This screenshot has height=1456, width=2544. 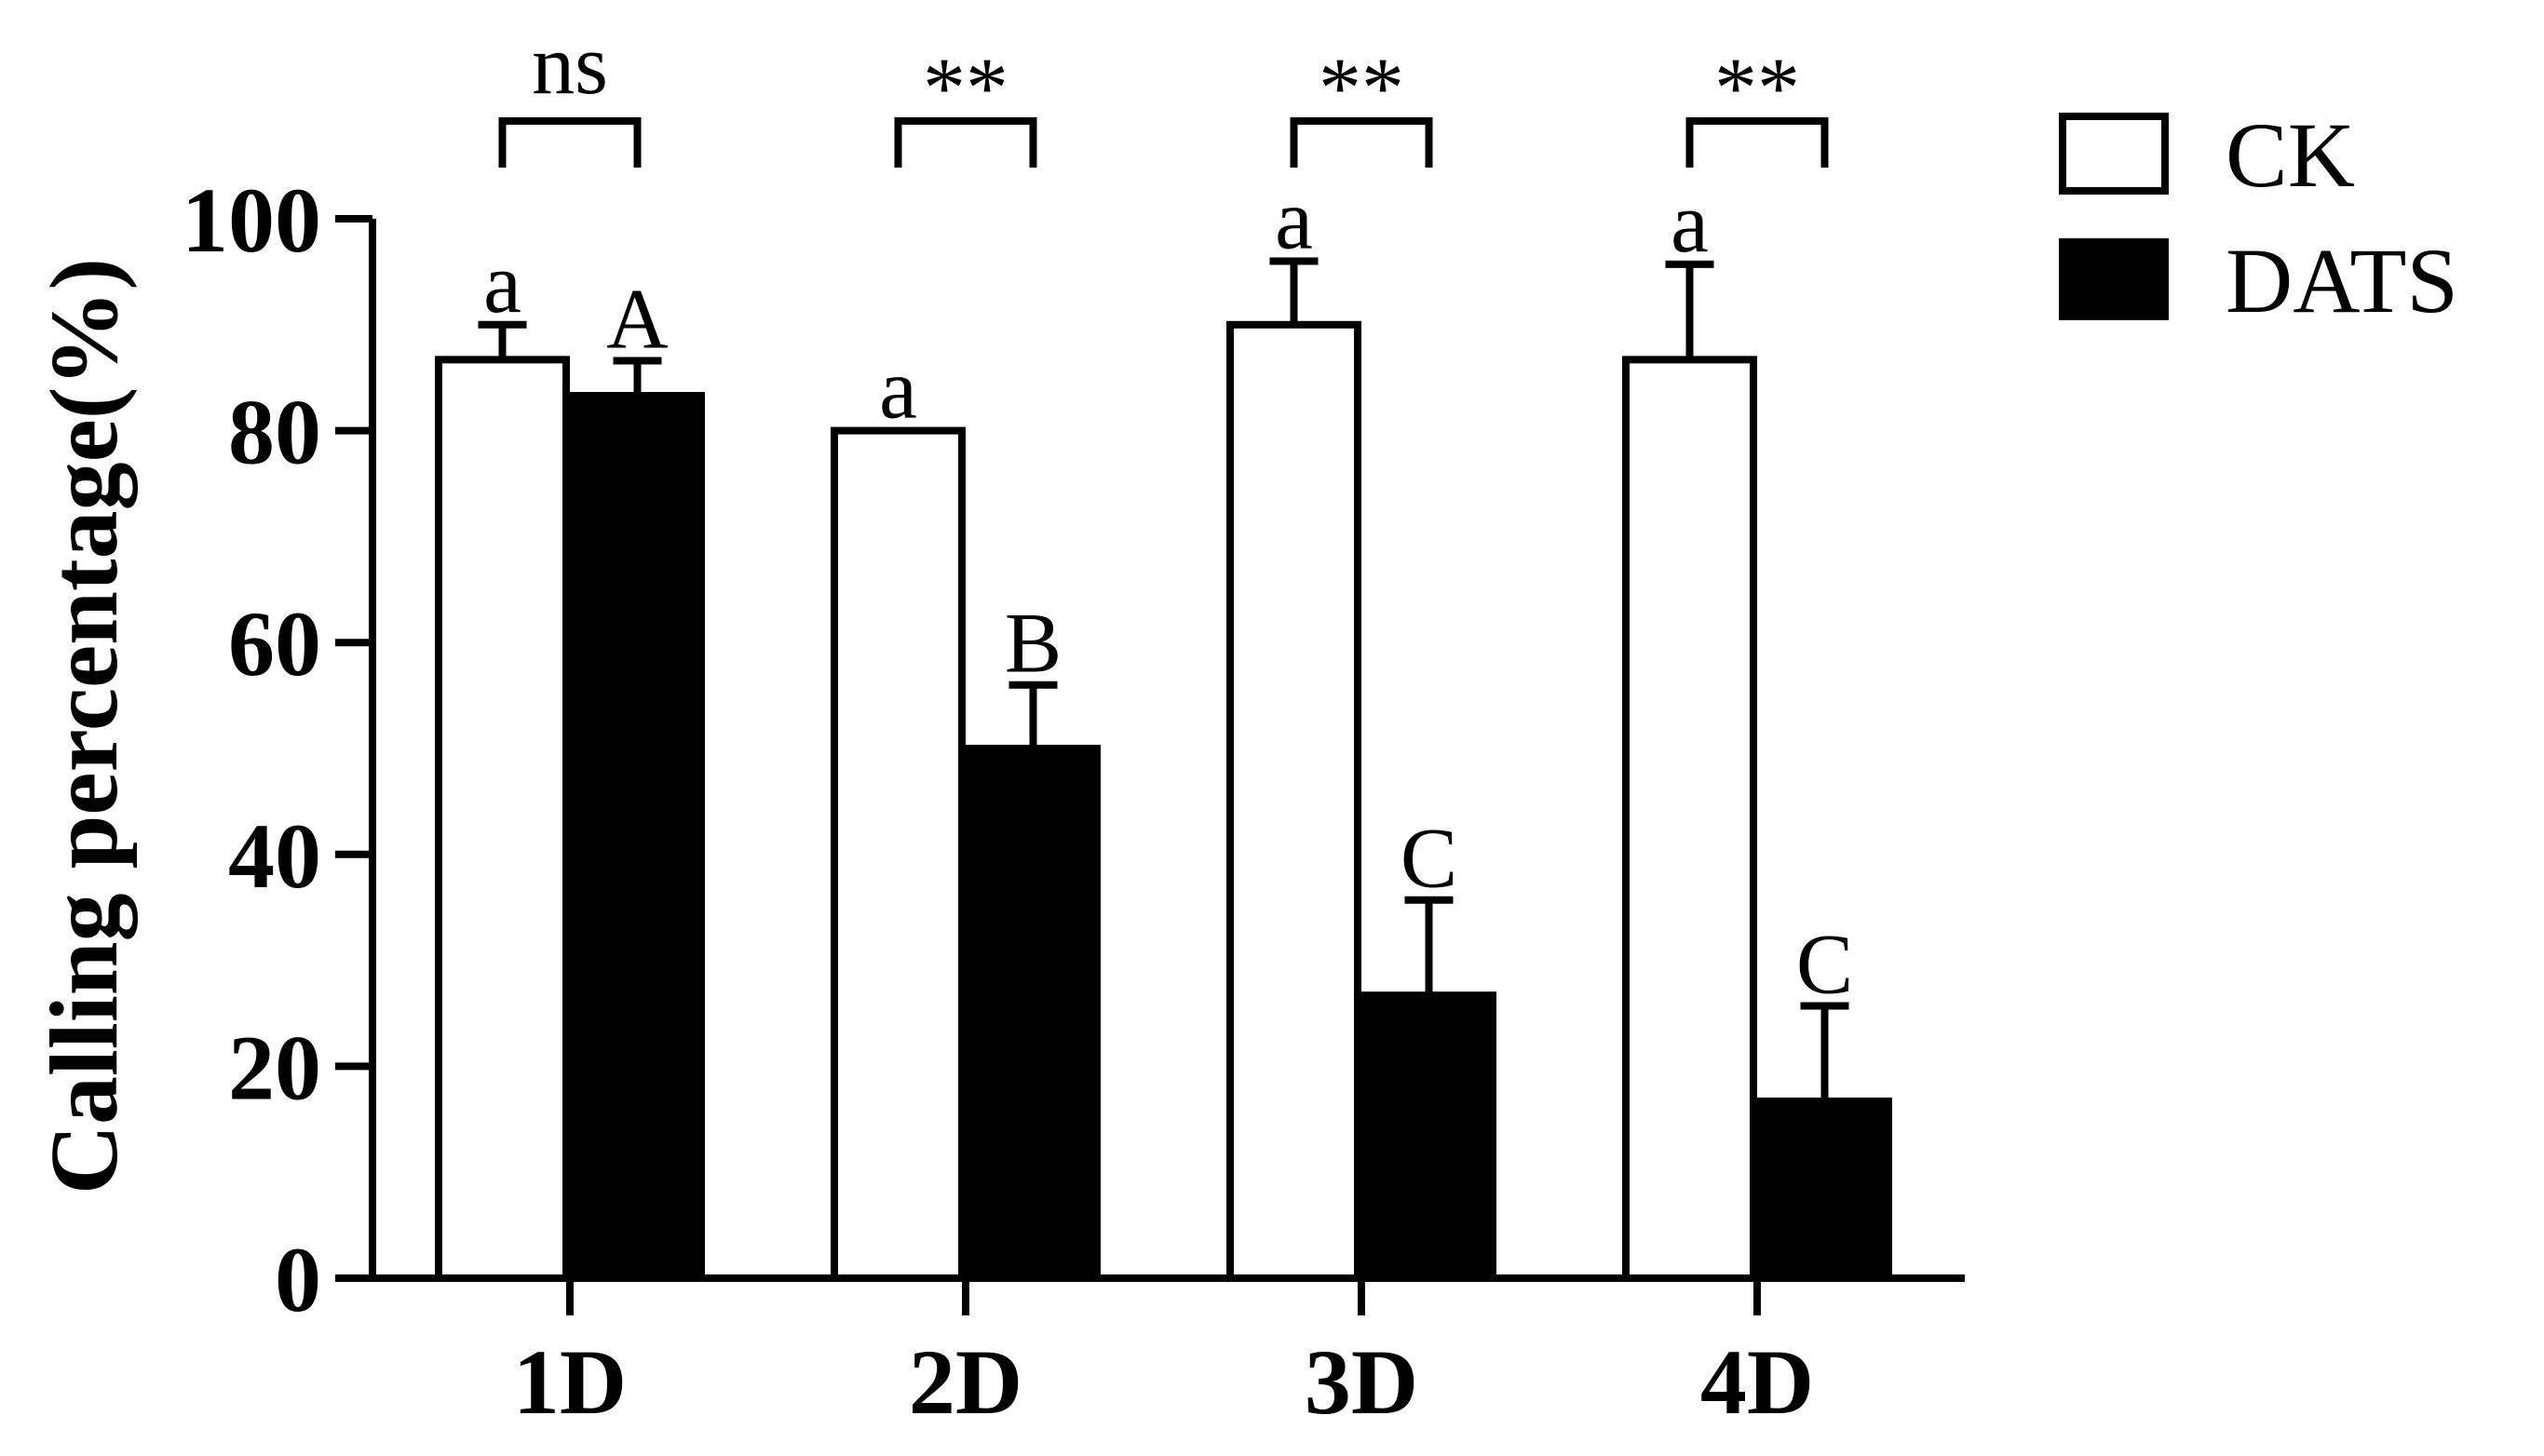 I want to click on y-tick-label: 60, so click(x=274, y=643).